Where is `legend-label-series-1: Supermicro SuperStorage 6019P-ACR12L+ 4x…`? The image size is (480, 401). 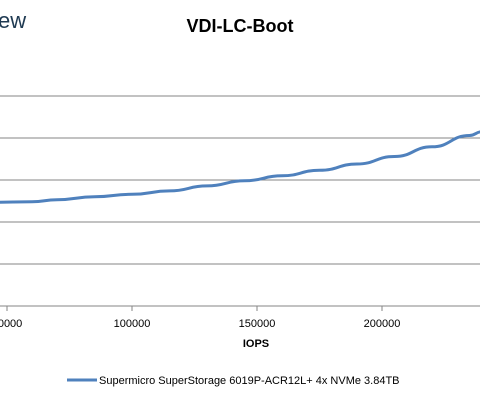
legend-label-series-1: Supermicro SuperStorage 6019P-ACR12L+ 4x… is located at coordinates (249, 381).